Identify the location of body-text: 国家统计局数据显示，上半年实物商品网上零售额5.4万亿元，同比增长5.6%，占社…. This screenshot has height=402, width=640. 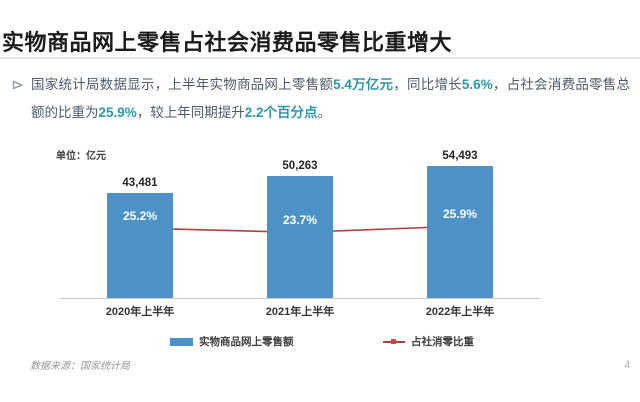
(330, 99).